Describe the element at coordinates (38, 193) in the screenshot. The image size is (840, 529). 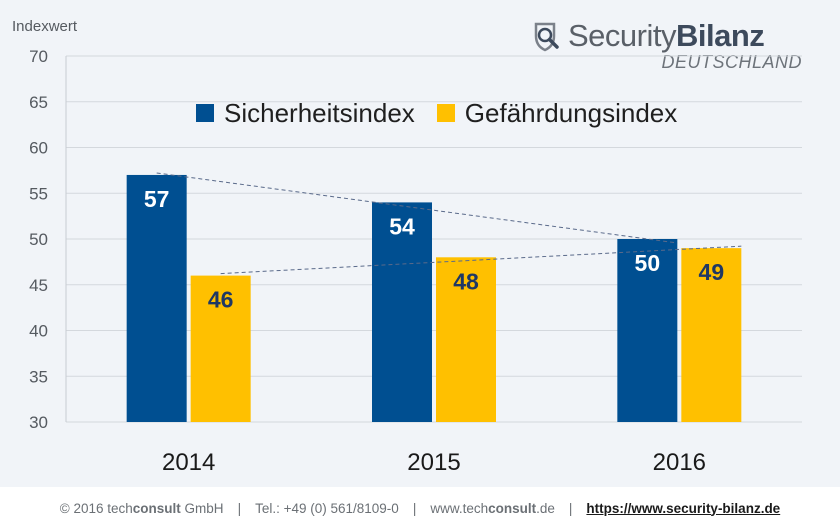
I see `y-tick-label: 55` at that location.